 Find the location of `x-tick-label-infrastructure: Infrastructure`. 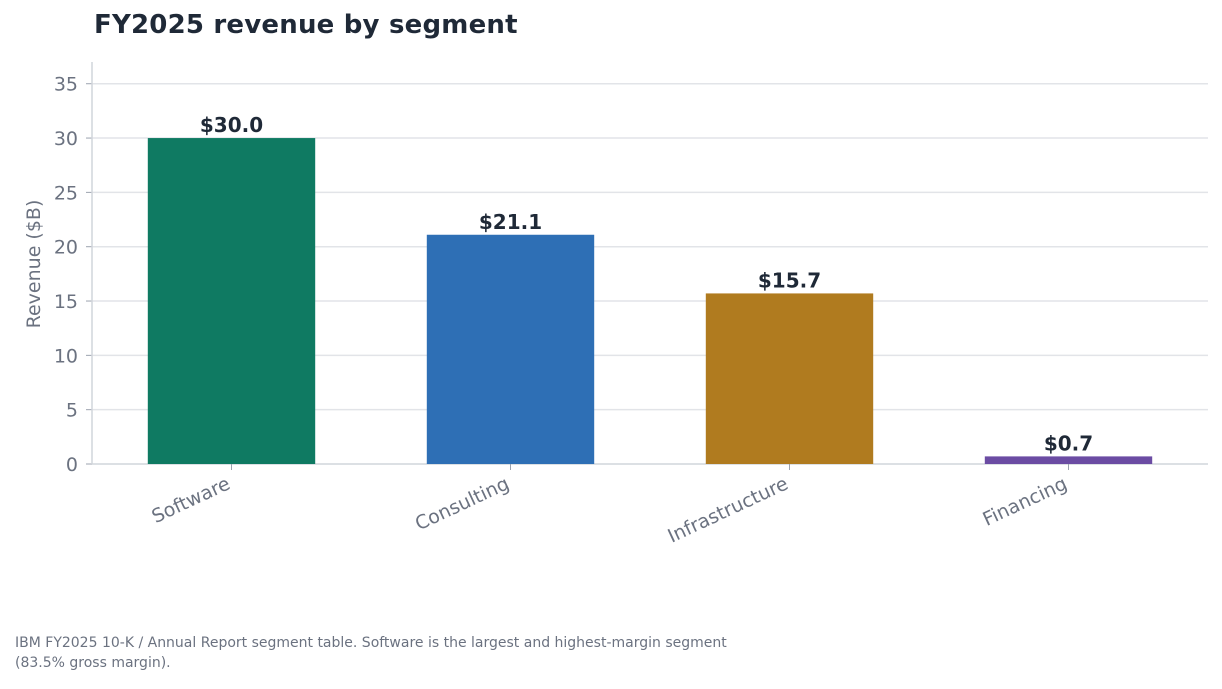

x-tick-label-infrastructure: Infrastructure is located at coordinates (727, 510).